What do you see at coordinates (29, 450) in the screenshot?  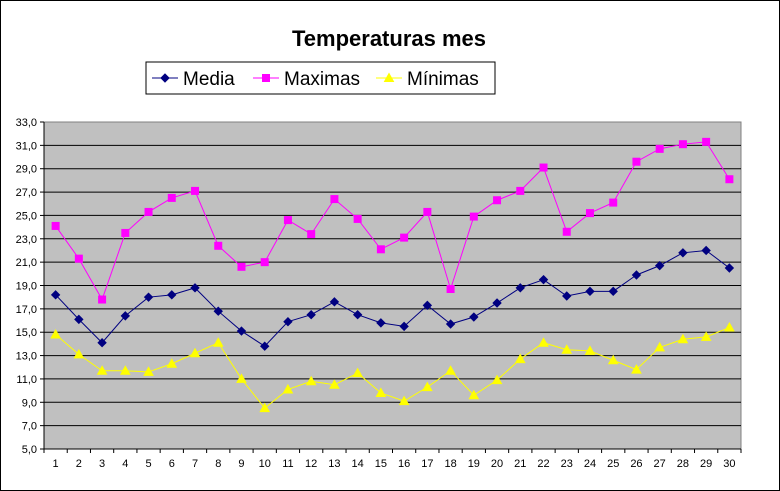 I see `y-tick-label: 5,0` at bounding box center [29, 450].